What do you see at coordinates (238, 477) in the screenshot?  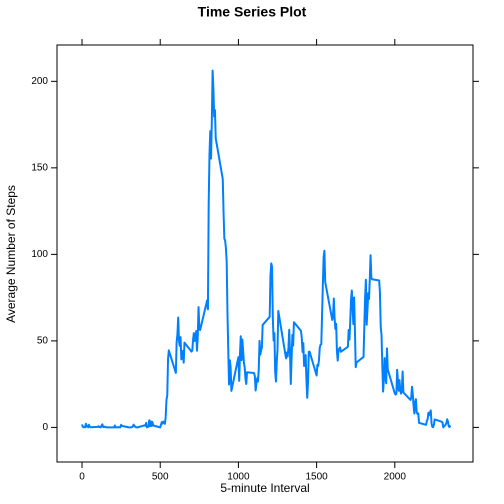 I see `x-tick-label: 1000` at bounding box center [238, 477].